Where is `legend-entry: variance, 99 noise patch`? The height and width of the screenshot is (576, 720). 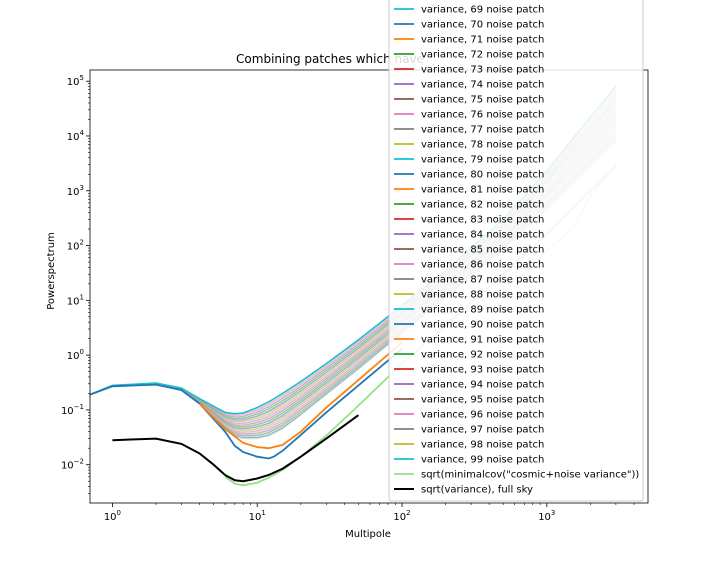
legend-entry: variance, 99 noise patch is located at coordinates (482, 460).